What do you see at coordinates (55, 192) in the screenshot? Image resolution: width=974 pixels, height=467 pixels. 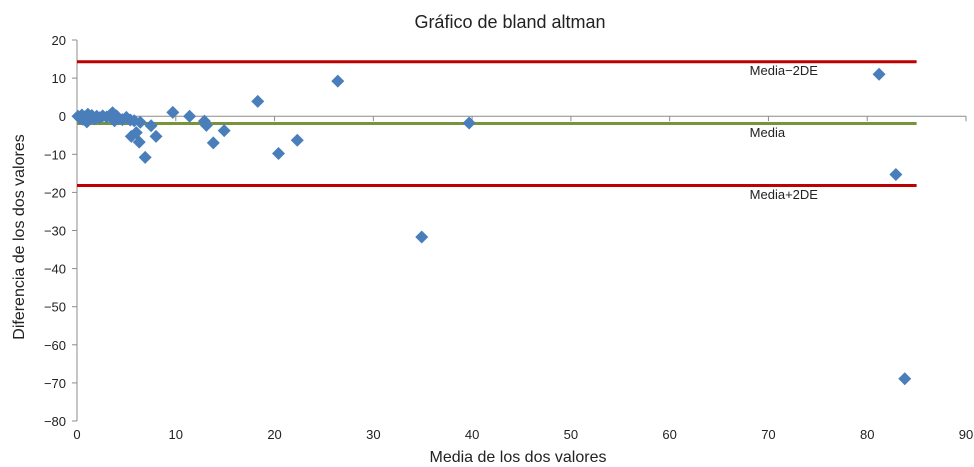 I see `y-tick-label: −20` at bounding box center [55, 192].